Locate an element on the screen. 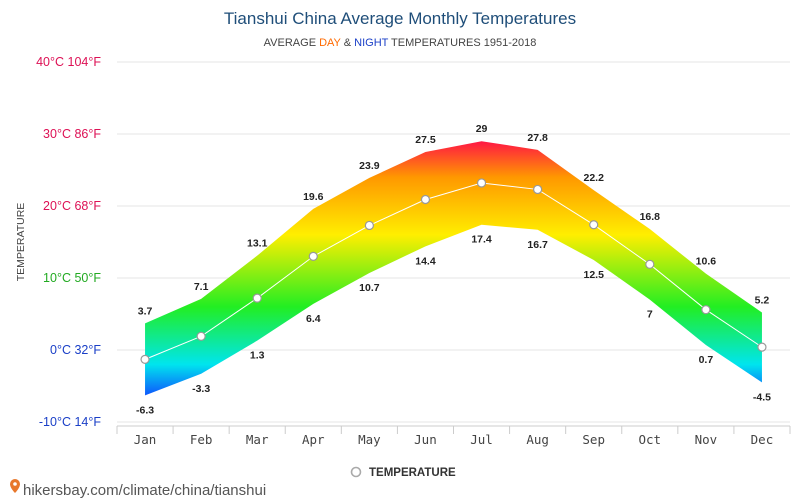 The image size is (800, 500). x-tick-label: Sep is located at coordinates (593, 439).